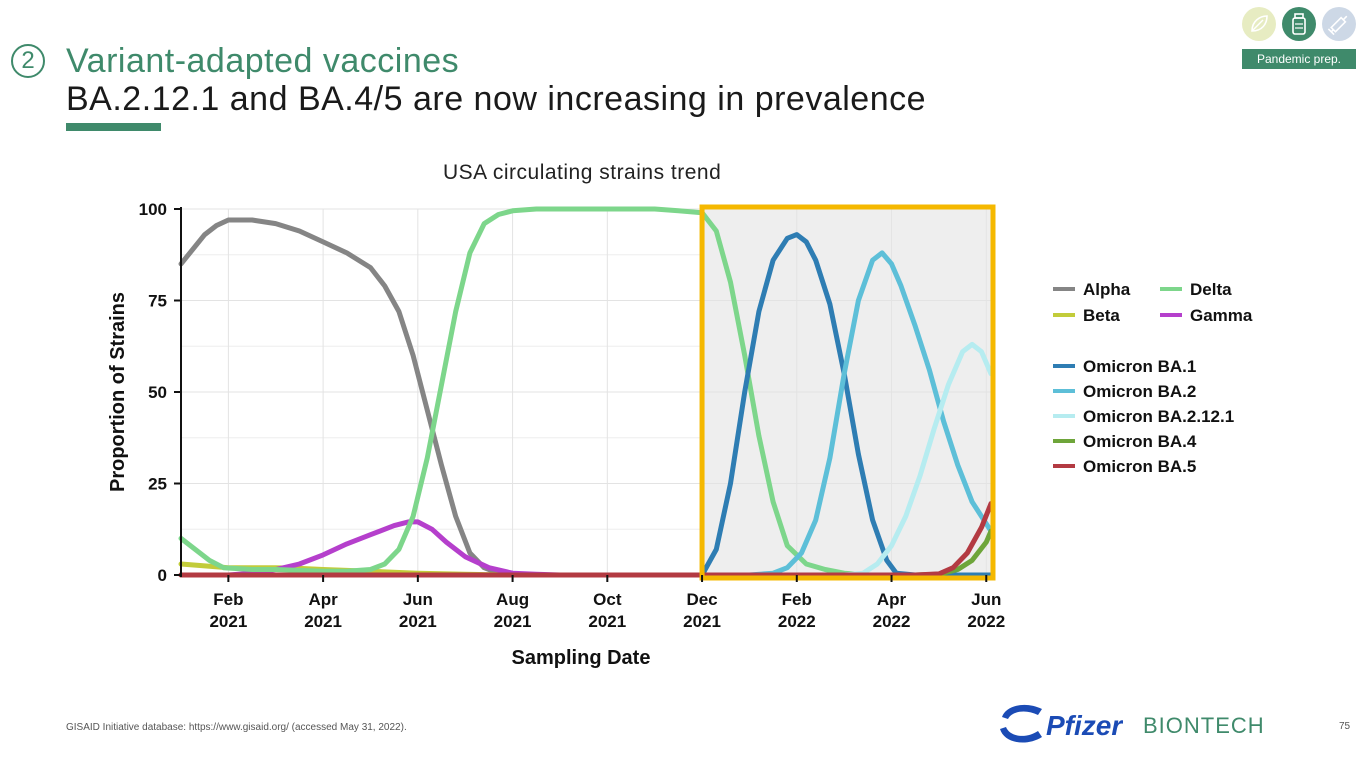 The image size is (1365, 768). Describe the element at coordinates (1139, 466) in the screenshot. I see `legend-label-omicron-ba-5: Omicron BA.5` at that location.